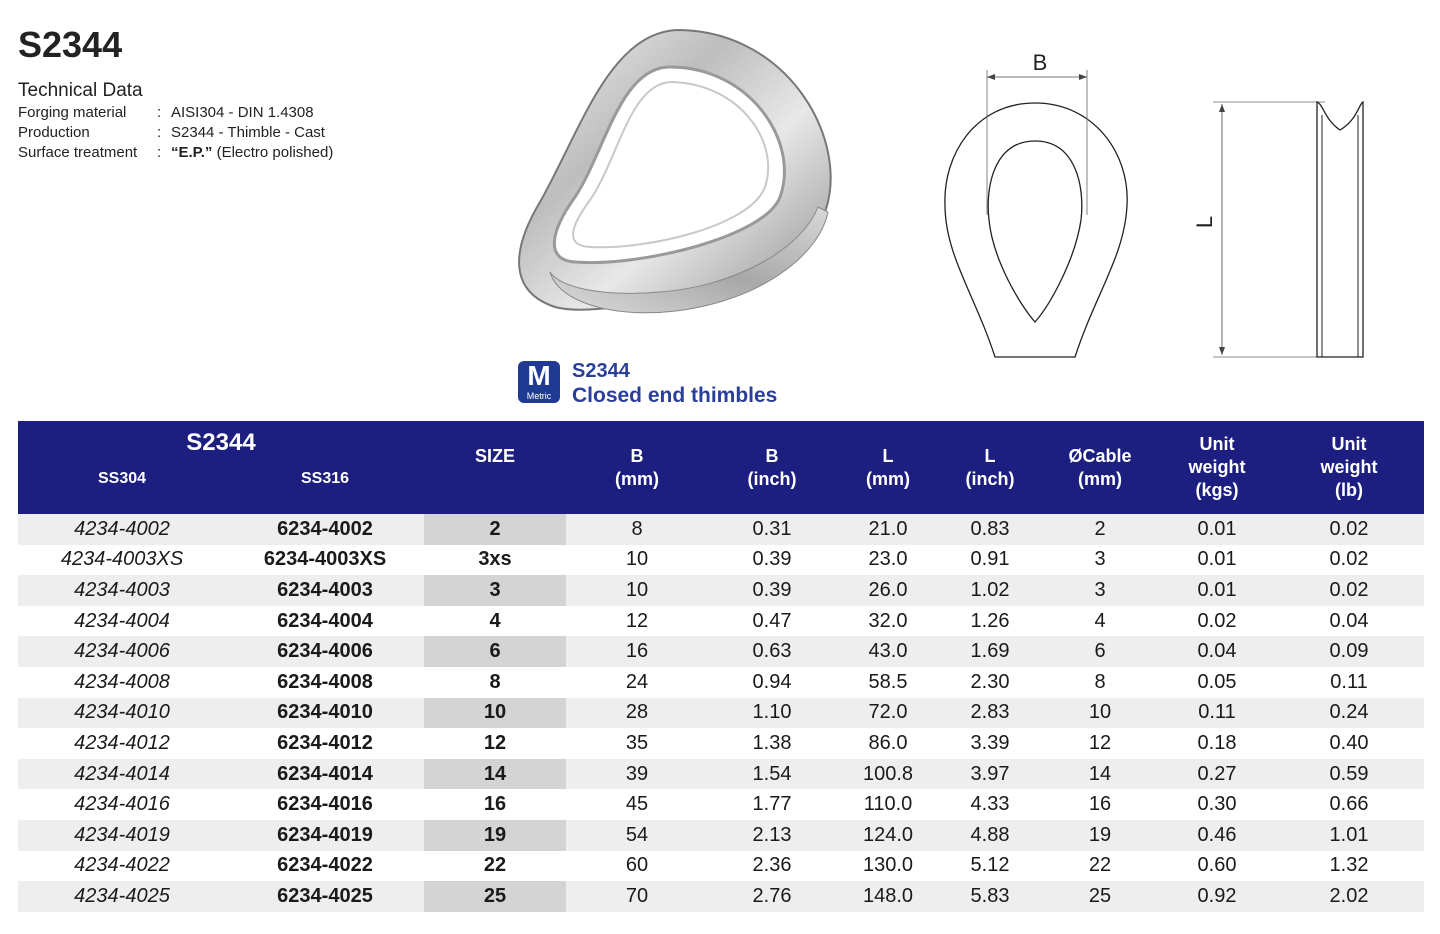 The width and height of the screenshot is (1440, 934). What do you see at coordinates (122, 651) in the screenshot?
I see `cell-ss304: 4234-4006` at bounding box center [122, 651].